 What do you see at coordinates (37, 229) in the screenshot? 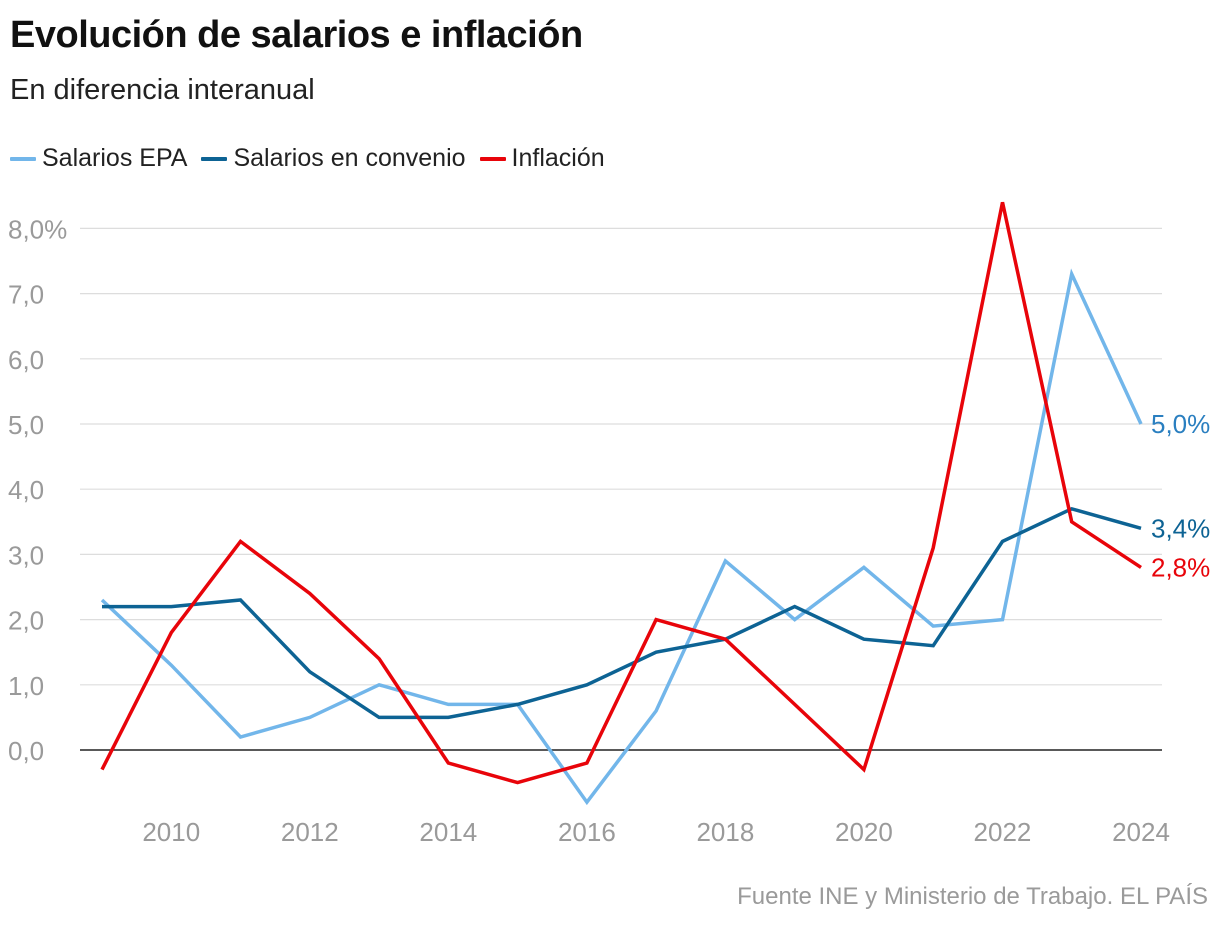
I see `y-tick-label: 8,0%` at bounding box center [37, 229].